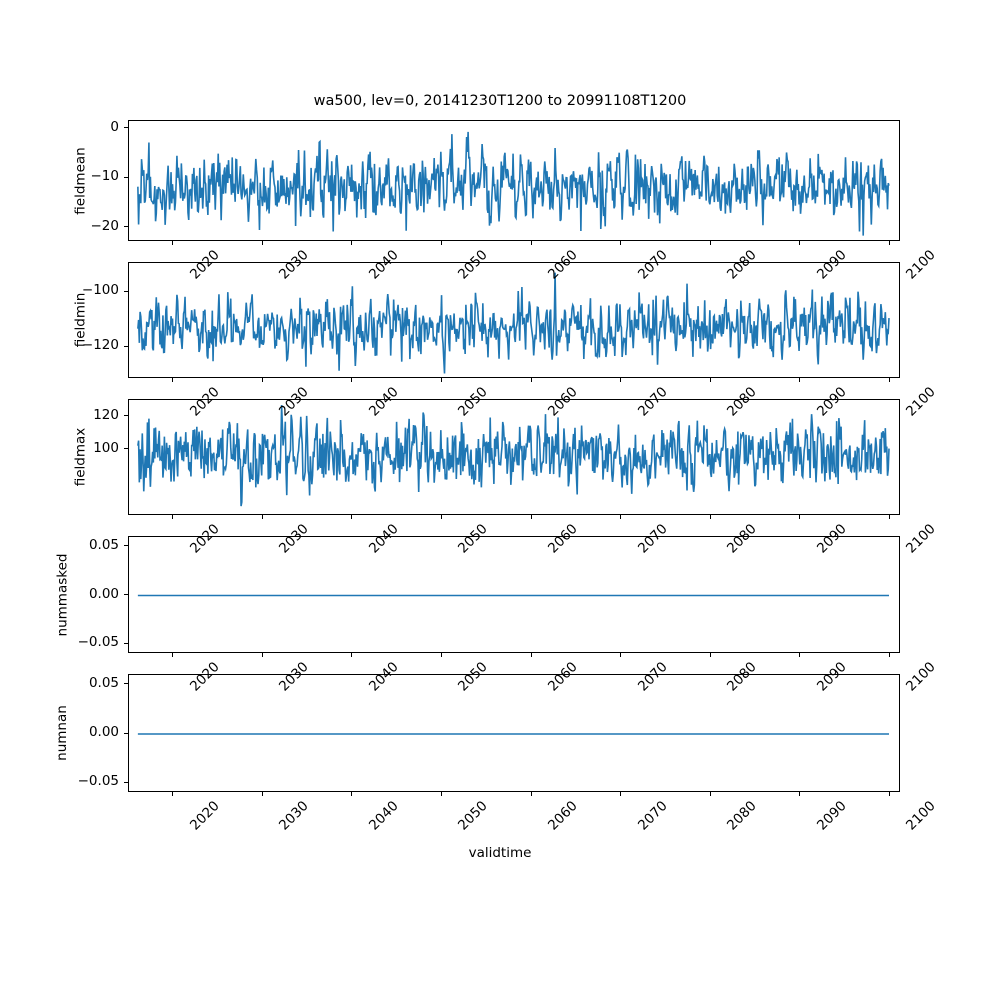 This screenshot has height=1000, width=1000. I want to click on y-tick-label: −10, so click(105, 176).